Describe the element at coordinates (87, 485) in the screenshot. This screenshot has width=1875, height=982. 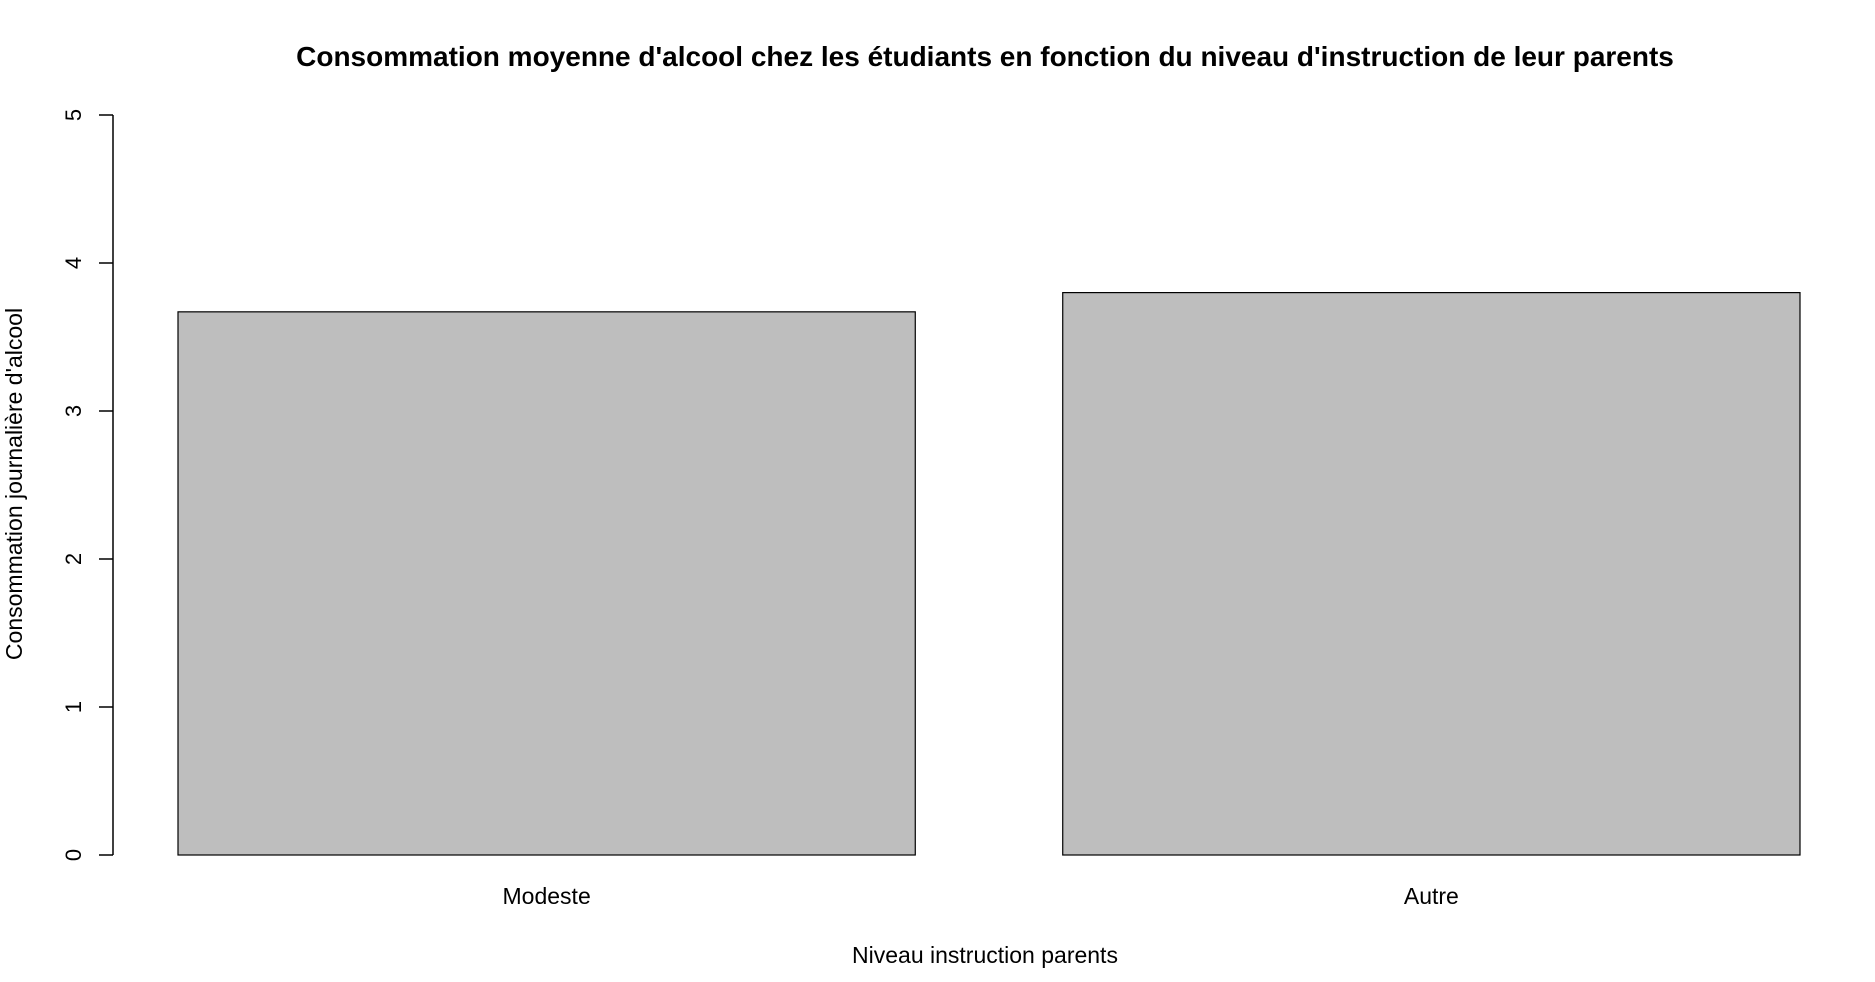
I see `y-axis: 0 1 2 3 4 5` at that location.